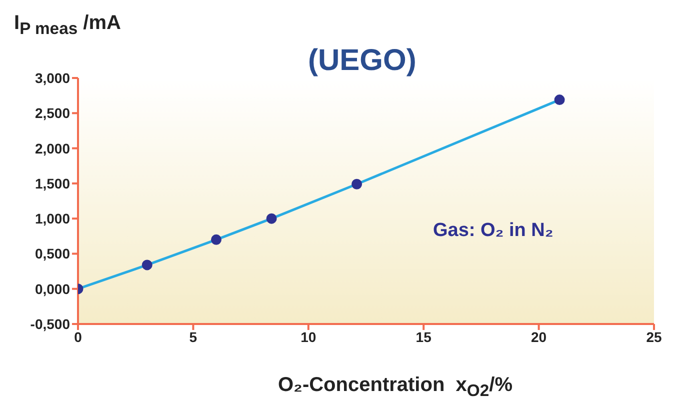  Describe the element at coordinates (52, 113) in the screenshot. I see `y-tick-label: 2,500` at that location.